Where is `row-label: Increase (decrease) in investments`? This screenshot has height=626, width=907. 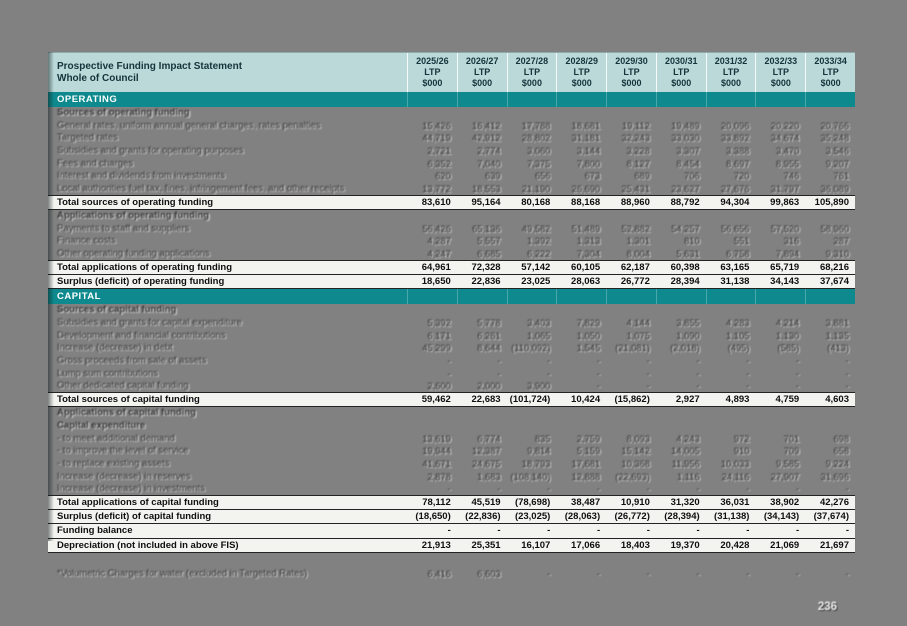 row-label: Increase (decrease) in investments is located at coordinates (131, 489).